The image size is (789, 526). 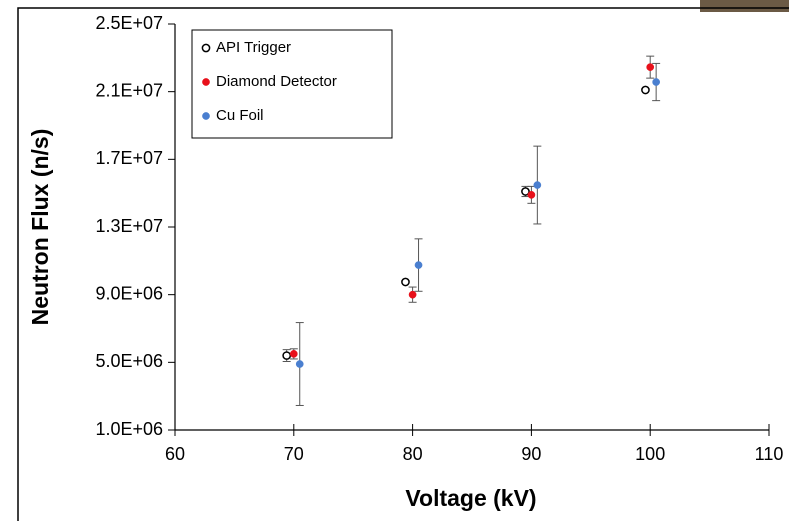 What do you see at coordinates (129, 90) in the screenshot?
I see `y-tick-label: 2.1E+07` at bounding box center [129, 90].